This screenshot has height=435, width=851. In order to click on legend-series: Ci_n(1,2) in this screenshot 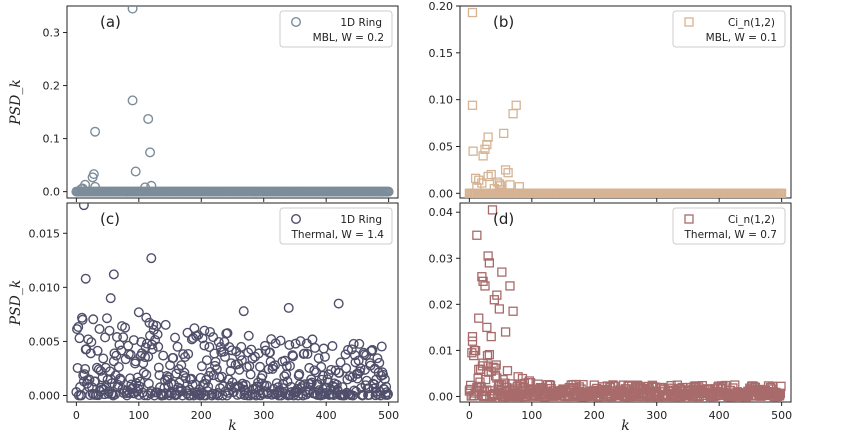, I will do `click(751, 220)`.